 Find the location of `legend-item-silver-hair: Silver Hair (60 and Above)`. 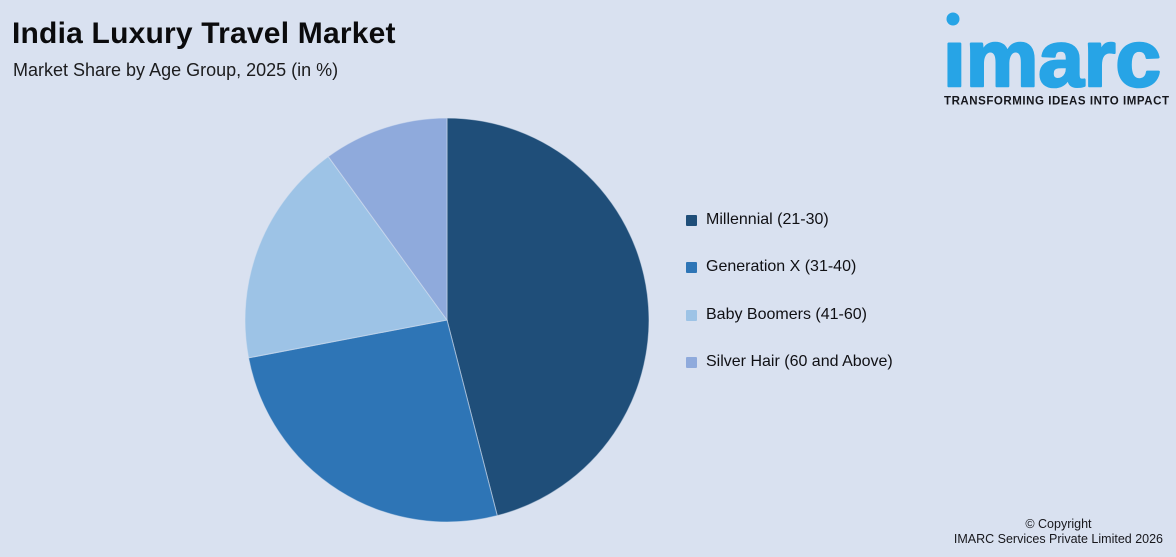

legend-item-silver-hair: Silver Hair (60 and Above) is located at coordinates (789, 362).